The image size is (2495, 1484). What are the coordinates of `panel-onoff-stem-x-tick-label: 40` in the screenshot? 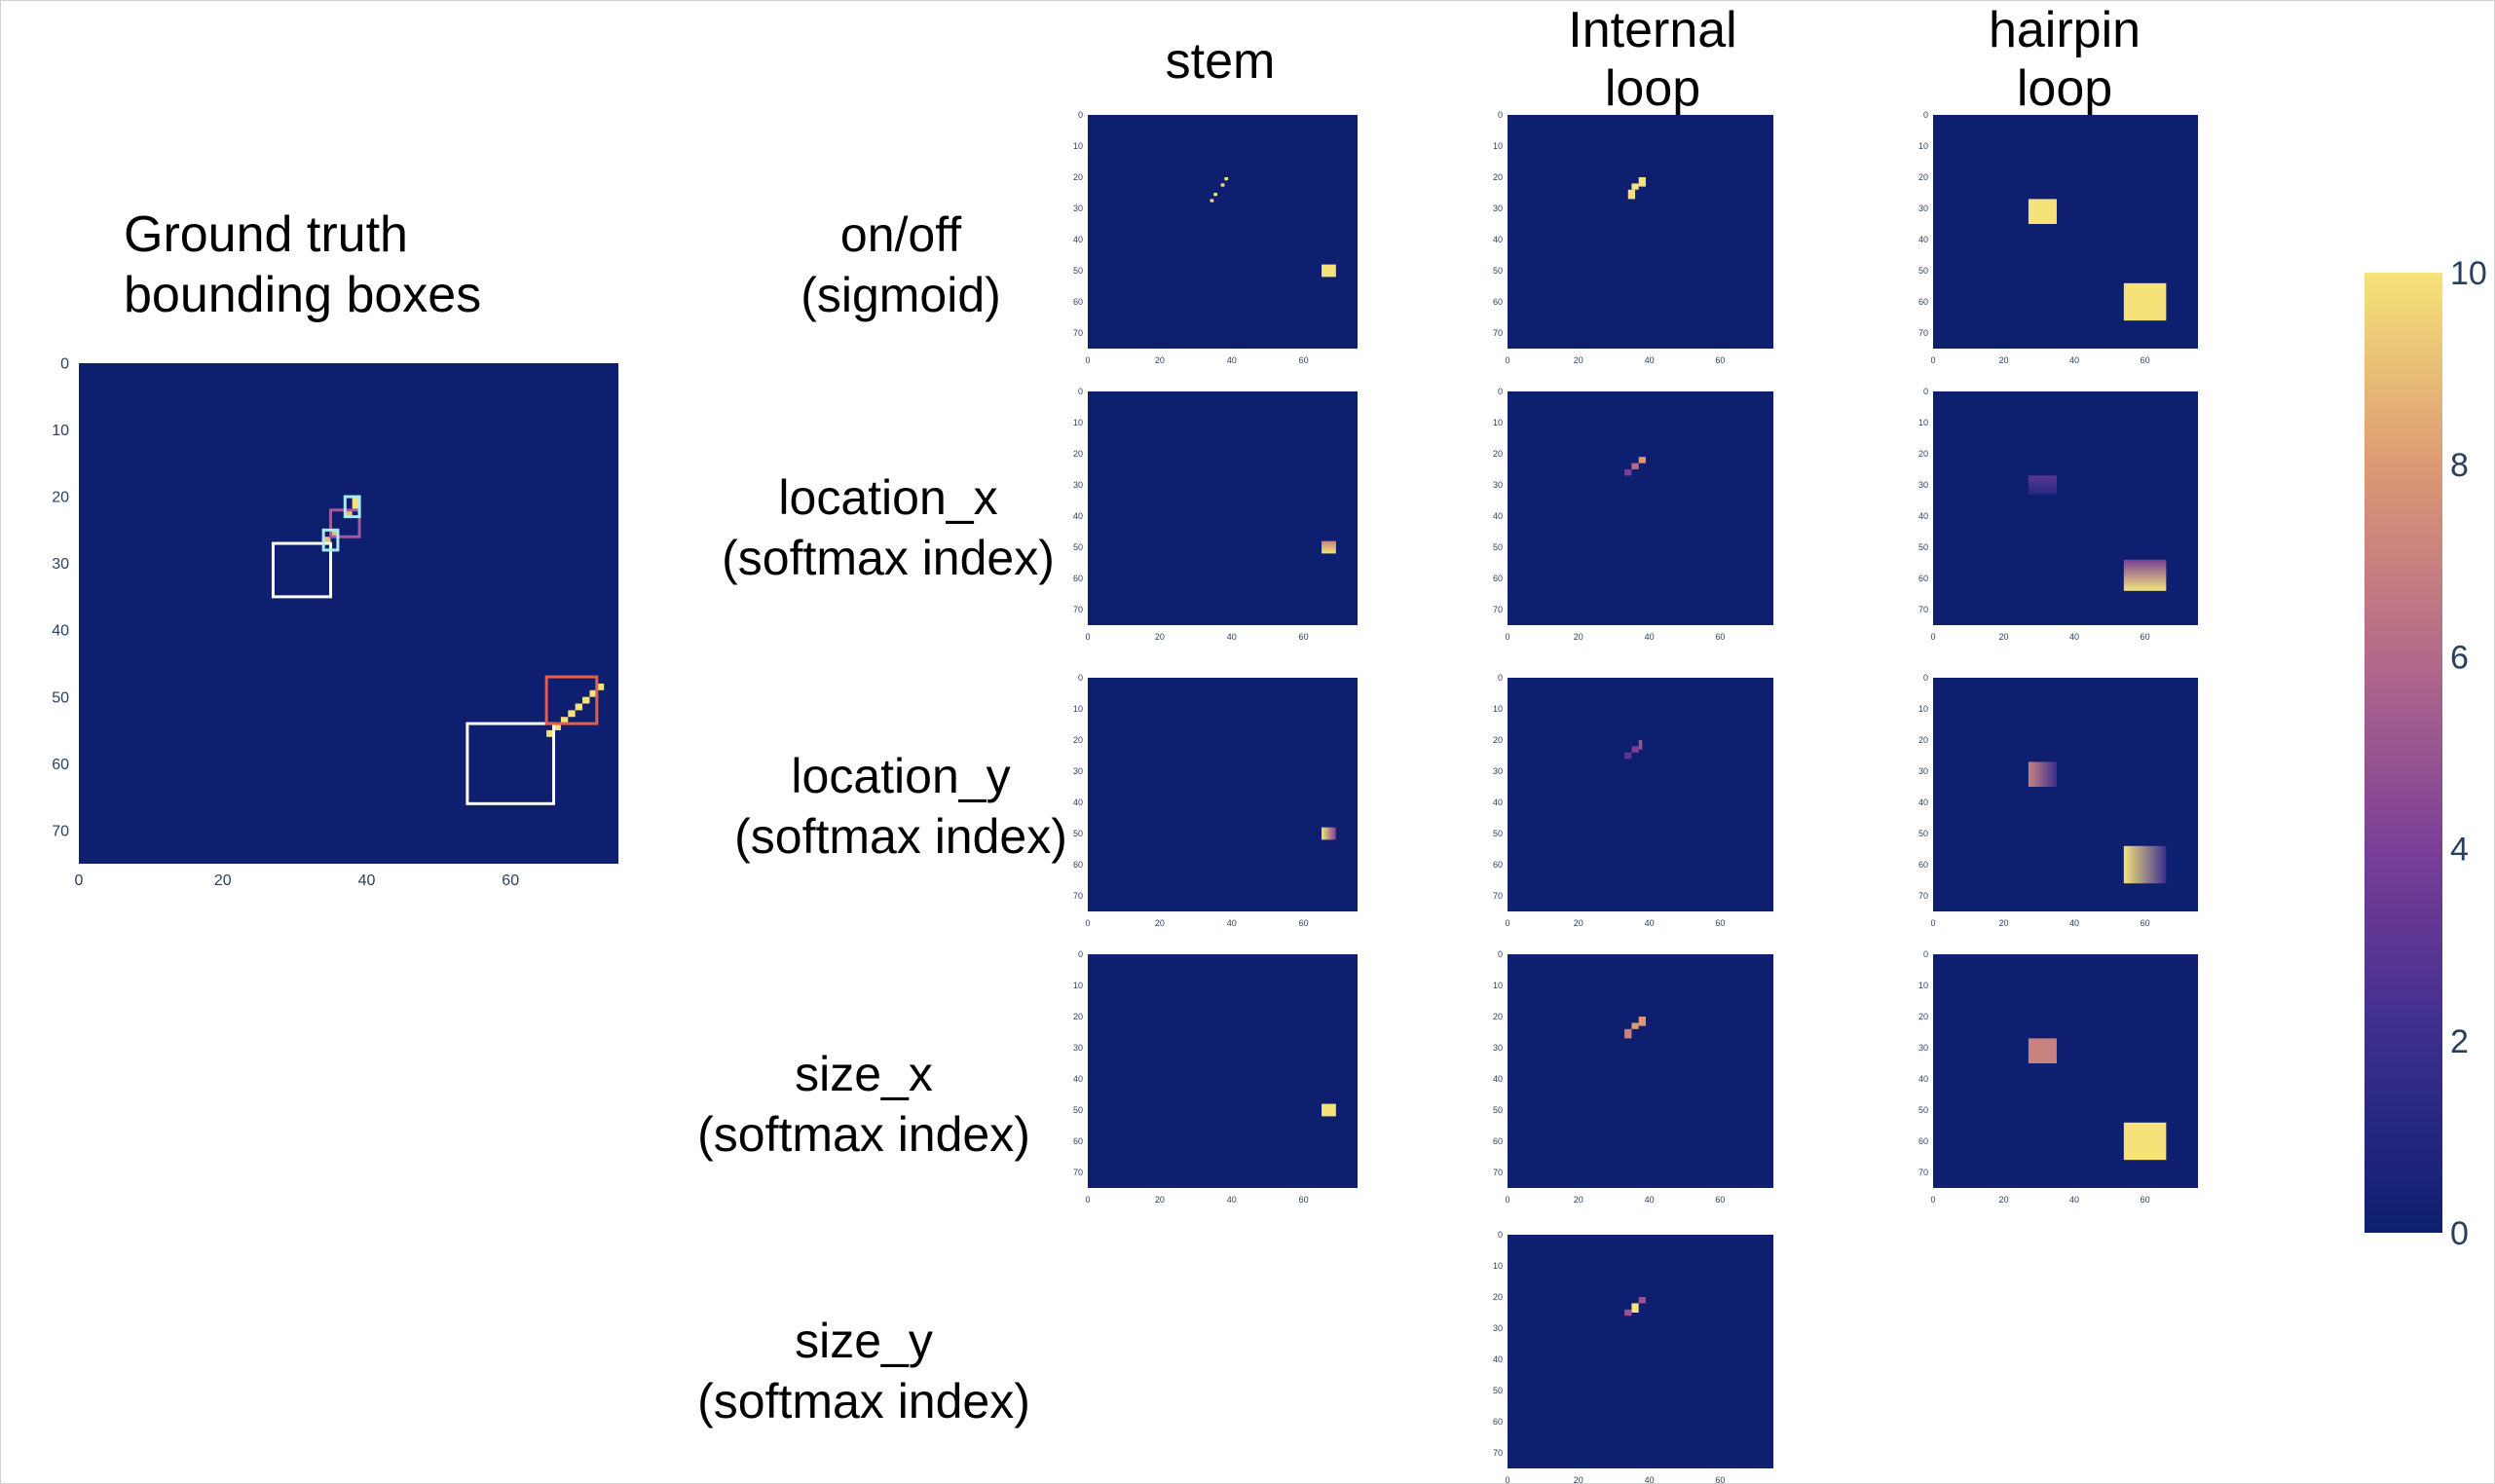 It's located at (1232, 360).